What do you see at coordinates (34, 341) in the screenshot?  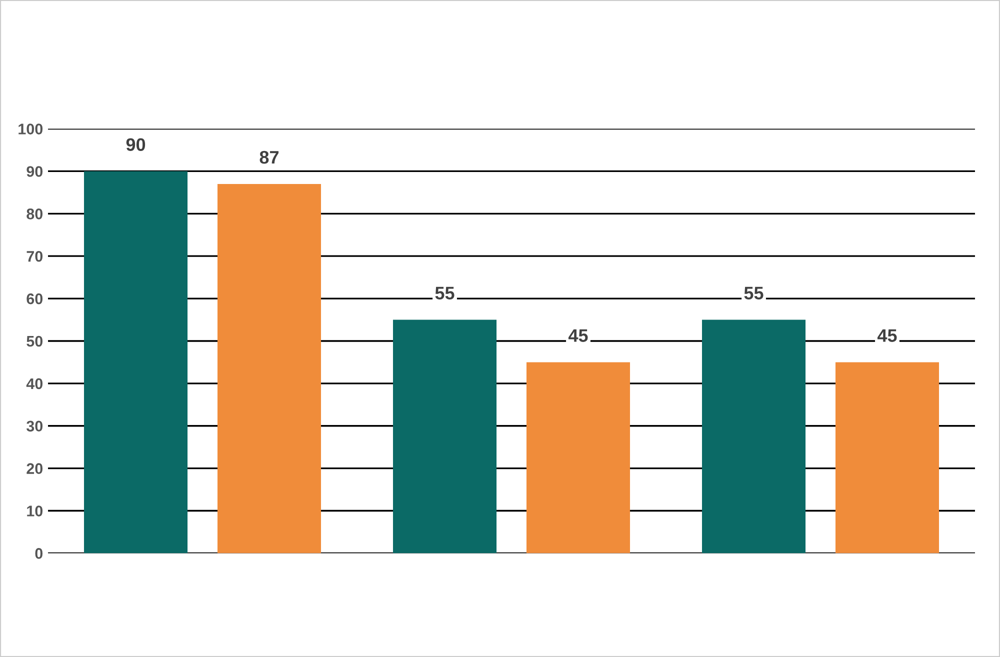 I see `y-tick-label: 50` at bounding box center [34, 341].